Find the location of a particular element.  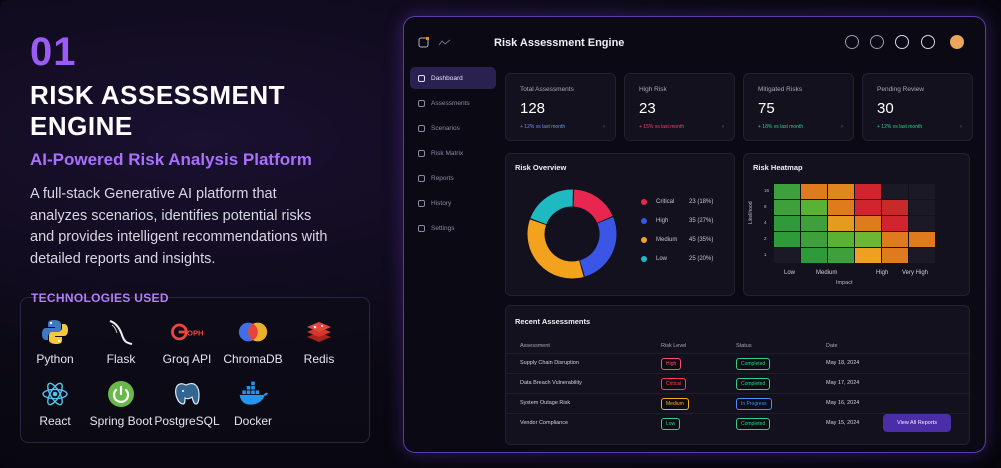

risk-level-badge: Low is located at coordinates (671, 424).